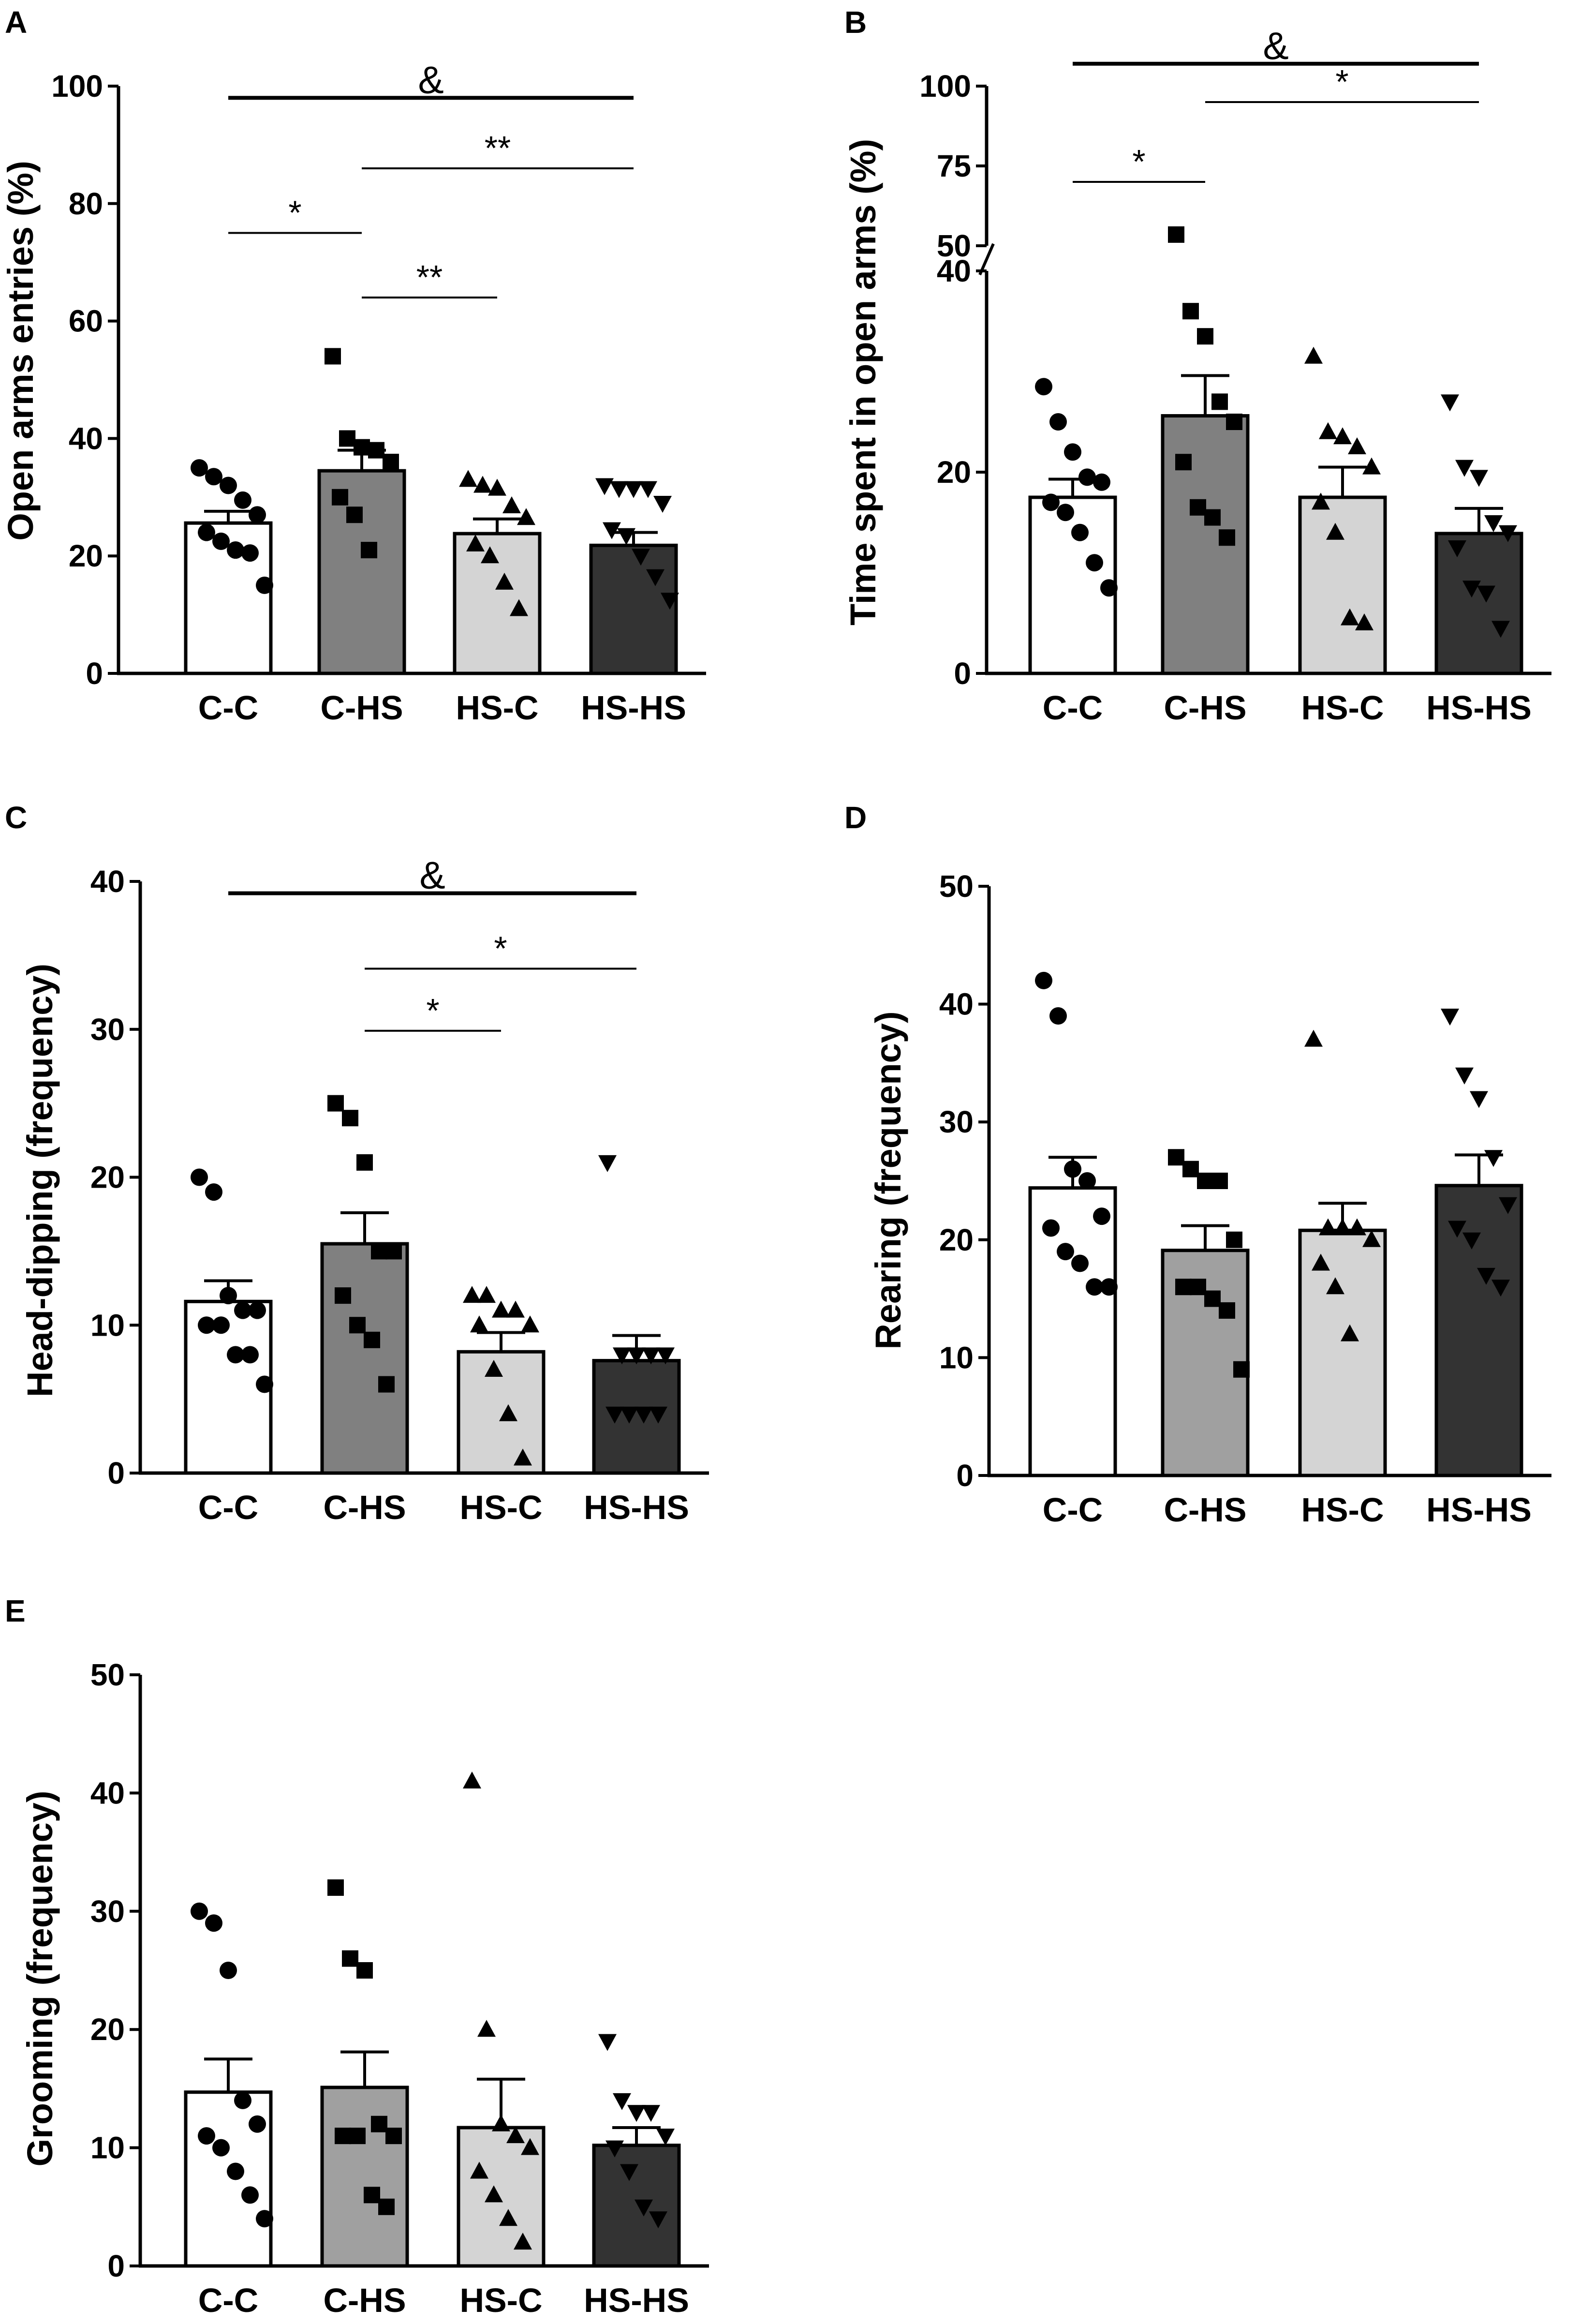 The image size is (1580, 2324). I want to click on category-label-a-hs-c: HS-C, so click(497, 708).